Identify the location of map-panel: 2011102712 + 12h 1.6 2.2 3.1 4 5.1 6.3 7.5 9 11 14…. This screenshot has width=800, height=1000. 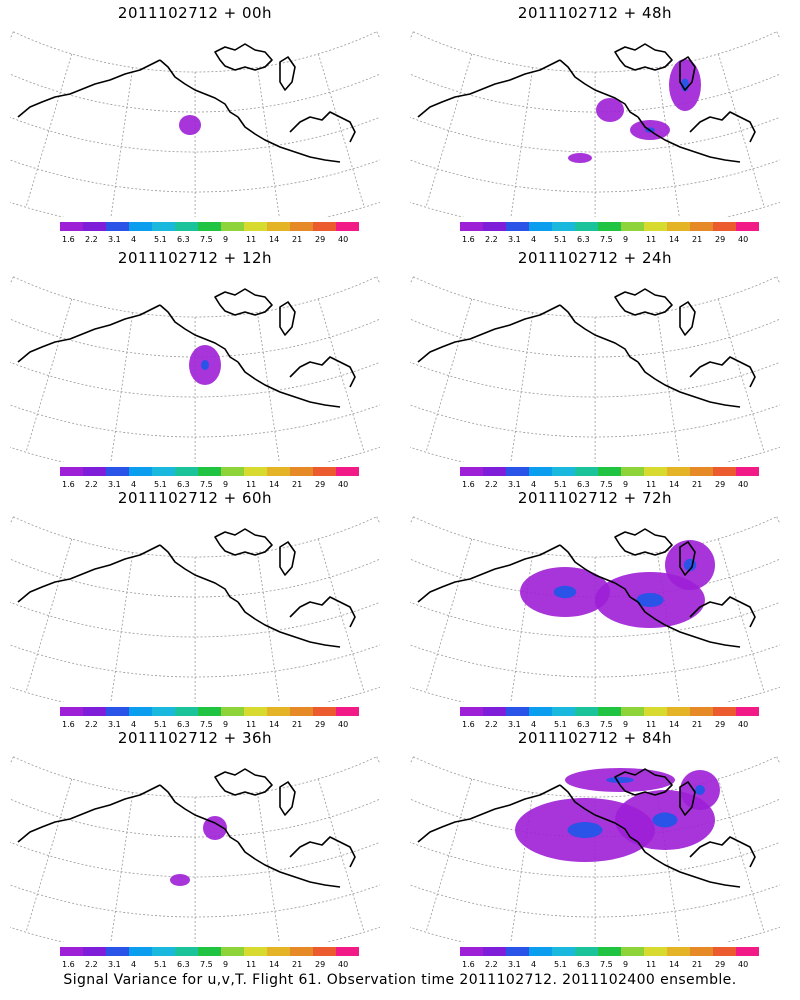
(195, 367).